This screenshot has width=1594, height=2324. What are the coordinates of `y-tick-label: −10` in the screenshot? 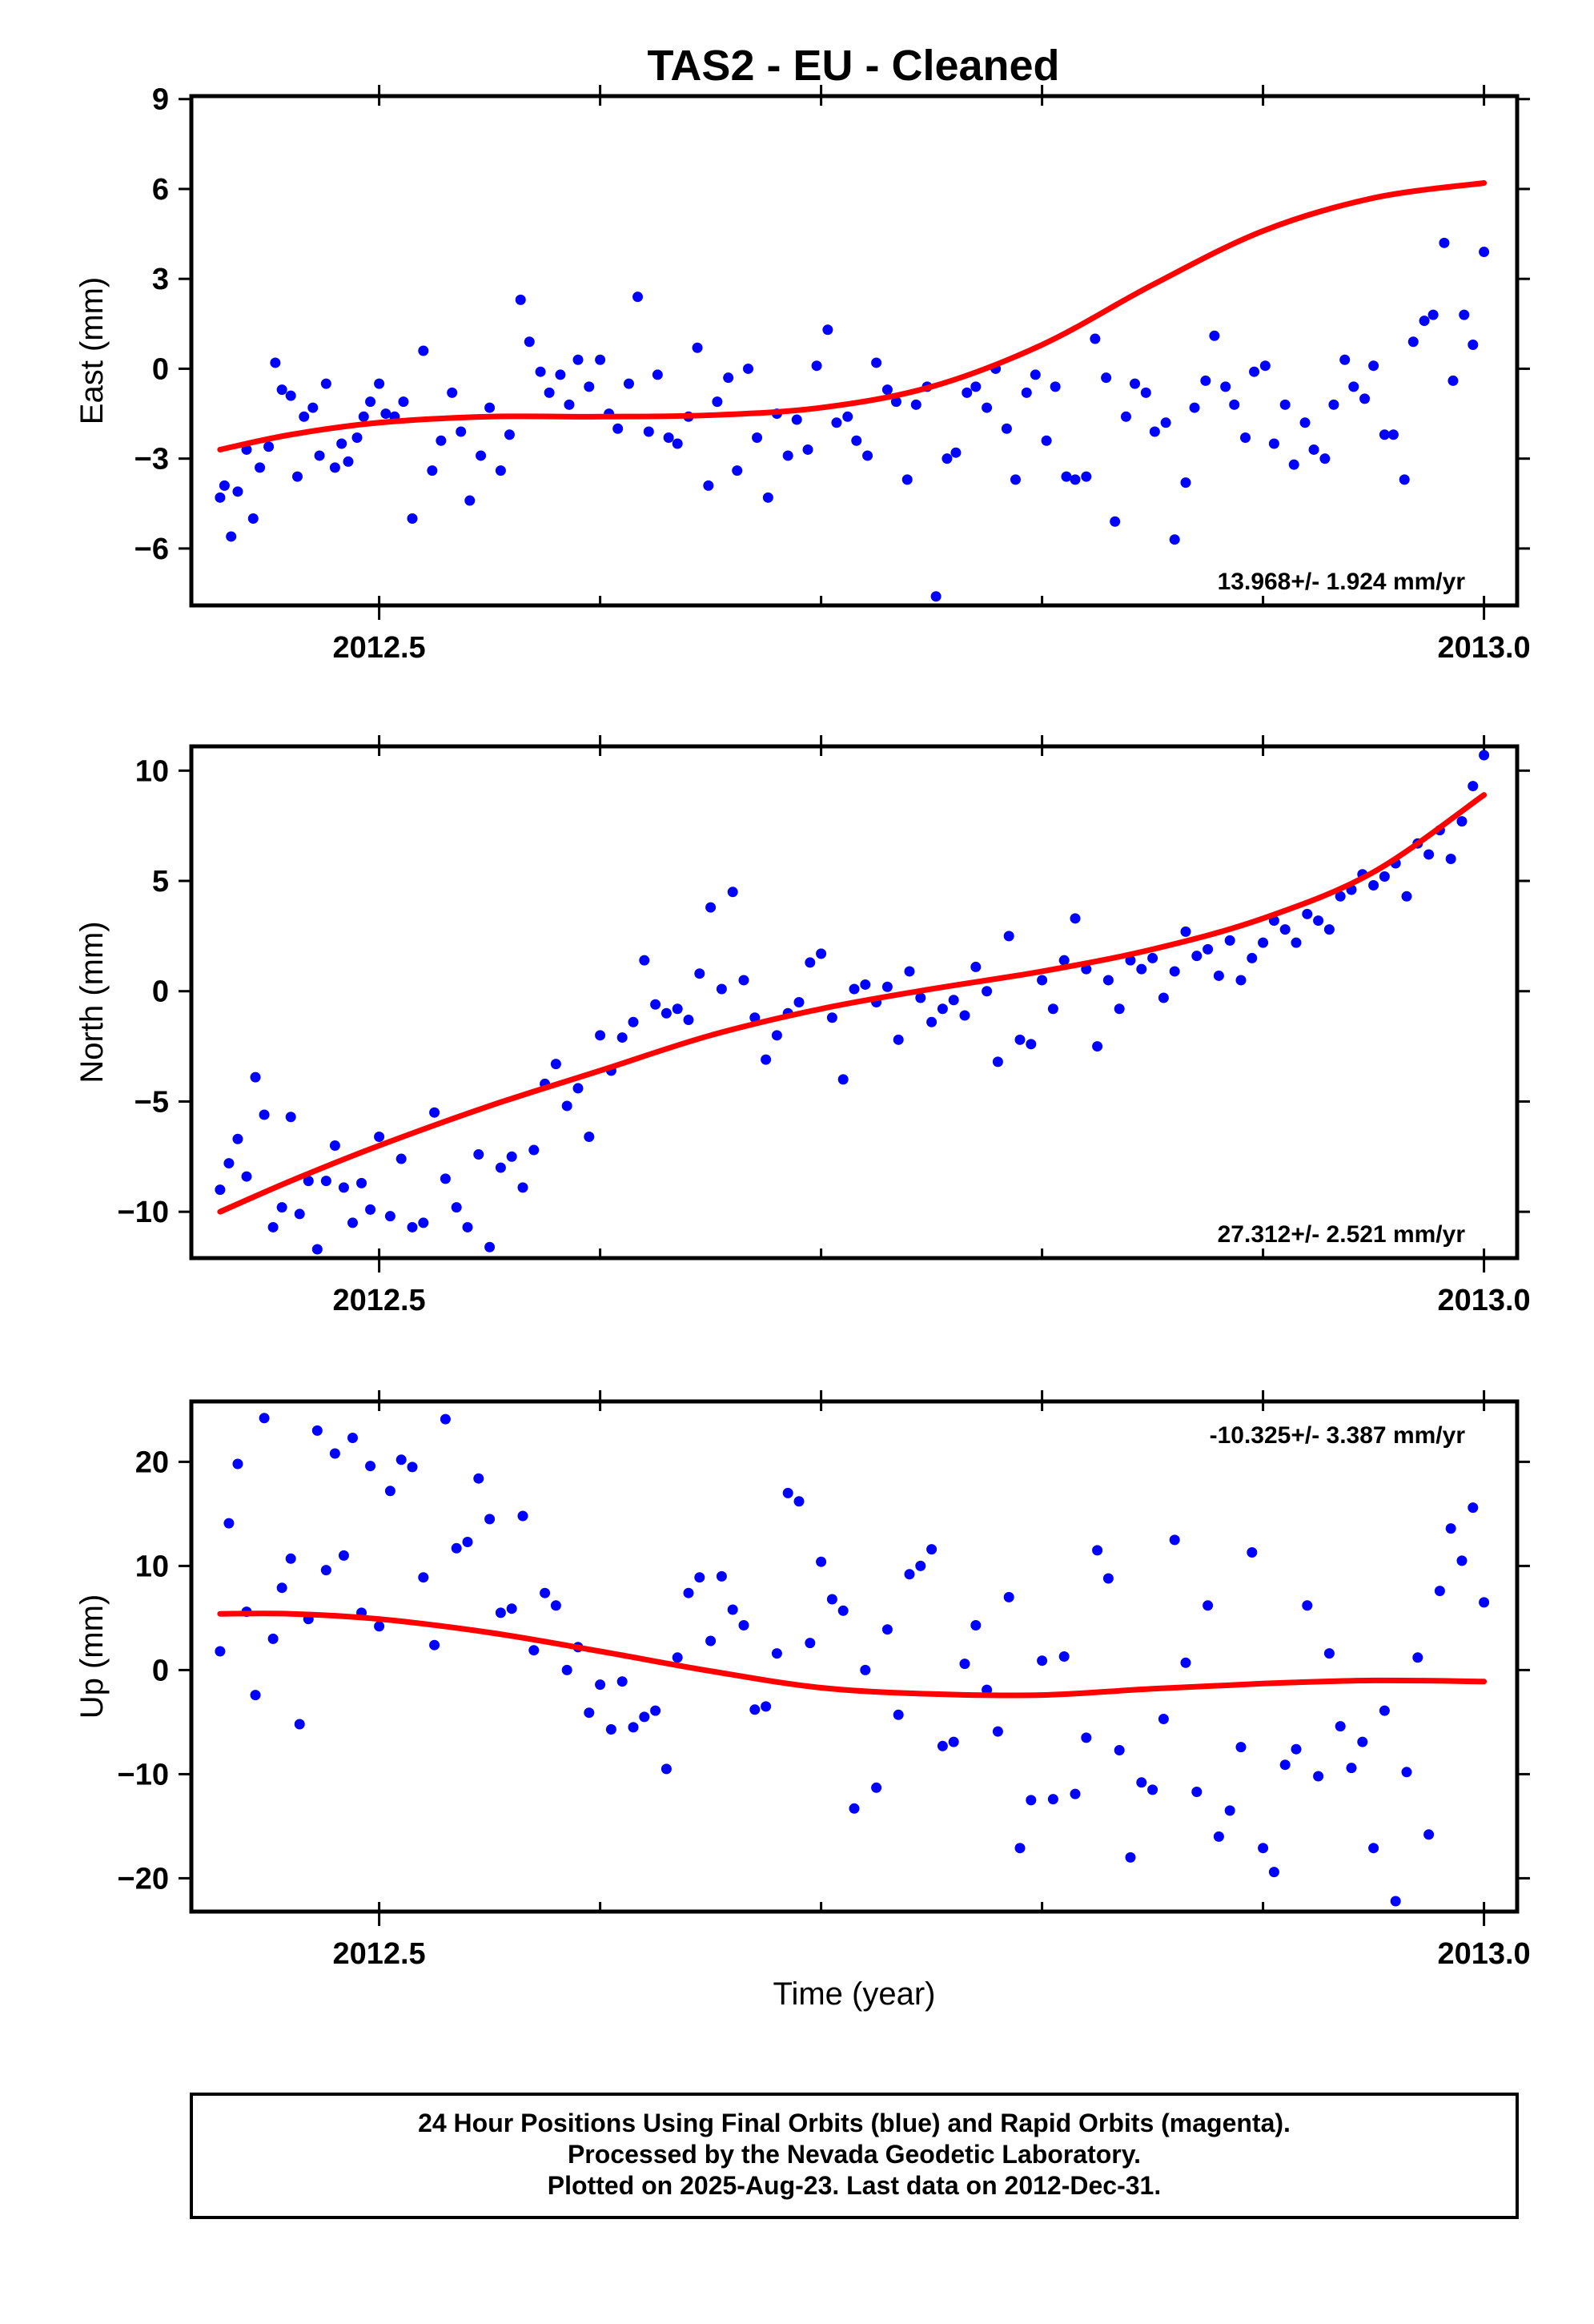 It's located at (143, 1212).